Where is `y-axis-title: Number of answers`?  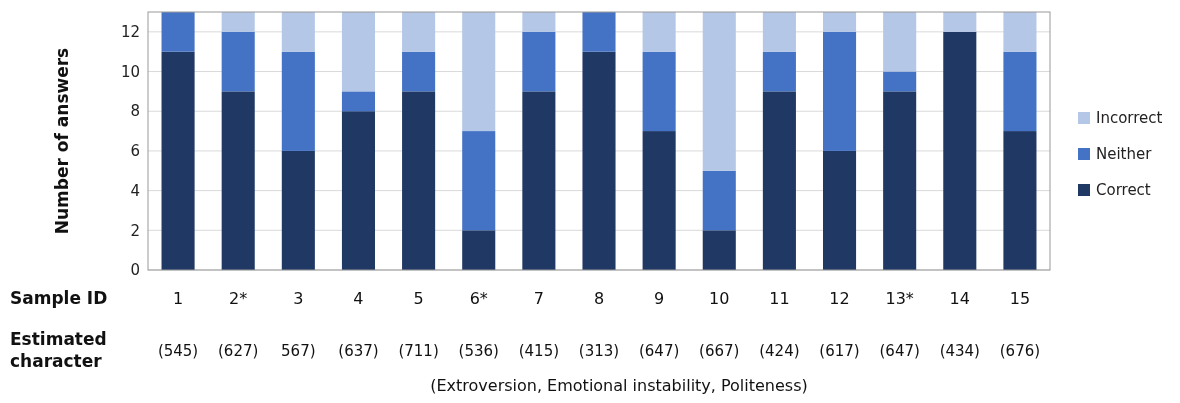 y-axis-title: Number of answers is located at coordinates (62, 141).